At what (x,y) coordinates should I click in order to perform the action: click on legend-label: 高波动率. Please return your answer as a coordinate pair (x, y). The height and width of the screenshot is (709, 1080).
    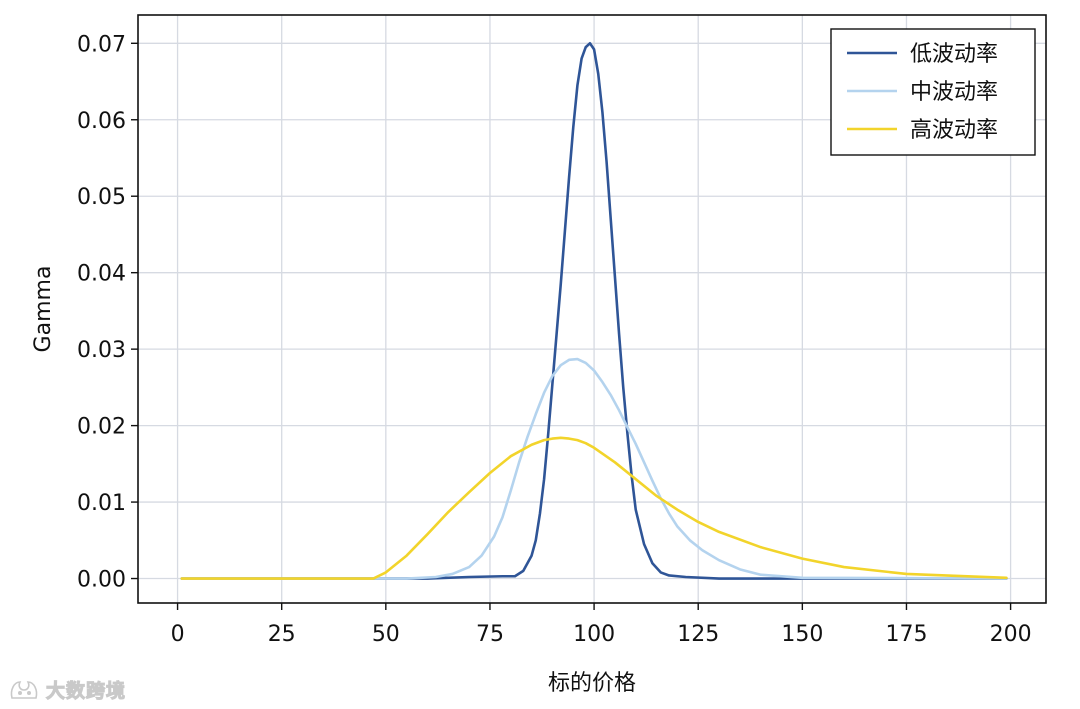
    Looking at the image, I should click on (954, 130).